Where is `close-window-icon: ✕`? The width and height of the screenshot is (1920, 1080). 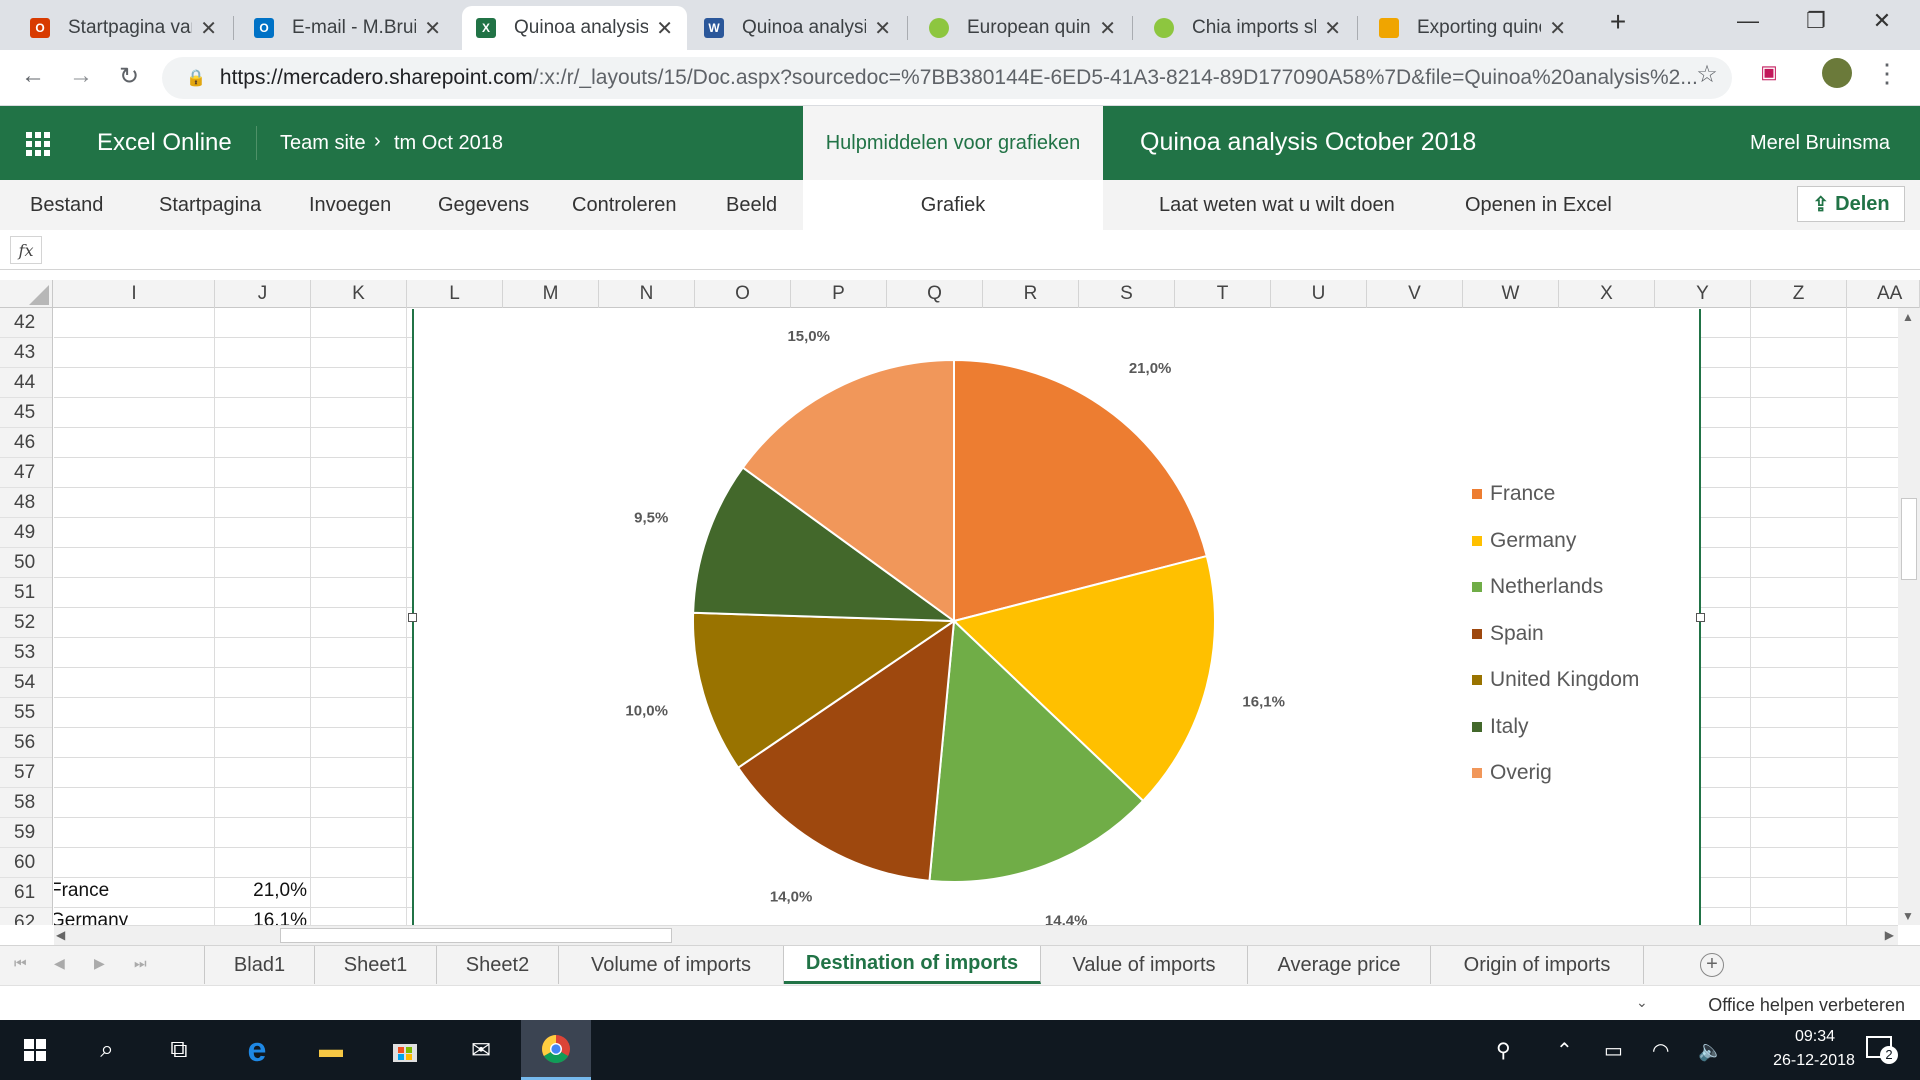 close-window-icon: ✕ is located at coordinates (1882, 20).